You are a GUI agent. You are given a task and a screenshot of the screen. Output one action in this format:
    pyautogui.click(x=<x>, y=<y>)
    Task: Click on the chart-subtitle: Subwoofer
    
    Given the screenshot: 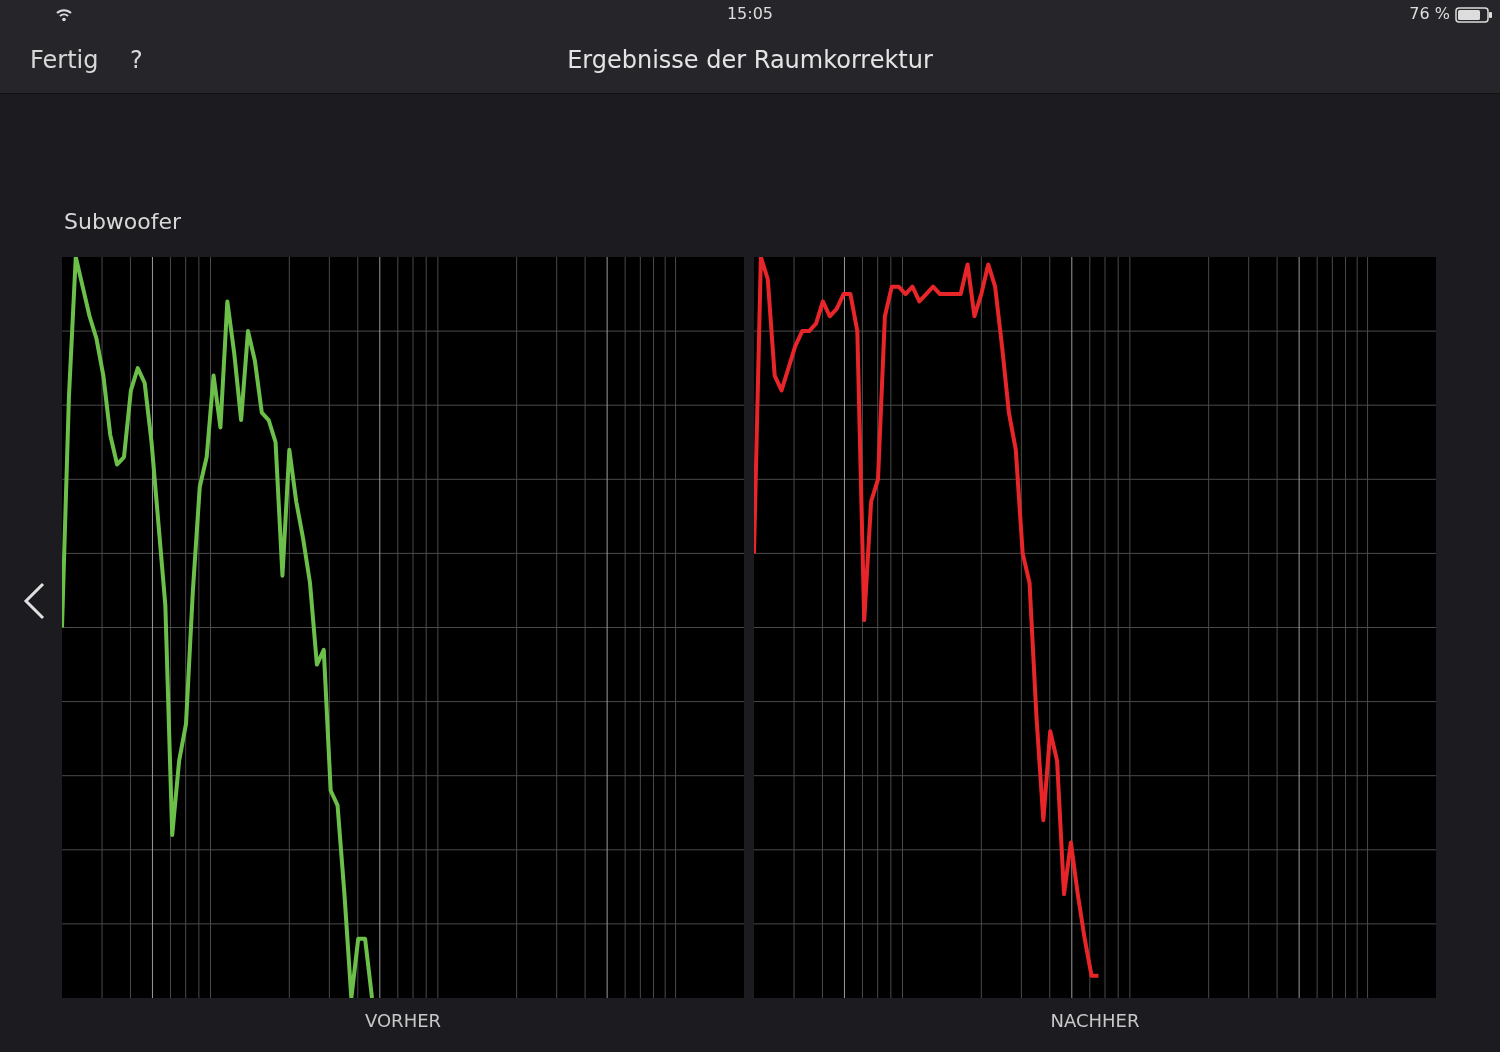 What is the action you would take?
    pyautogui.click(x=123, y=221)
    